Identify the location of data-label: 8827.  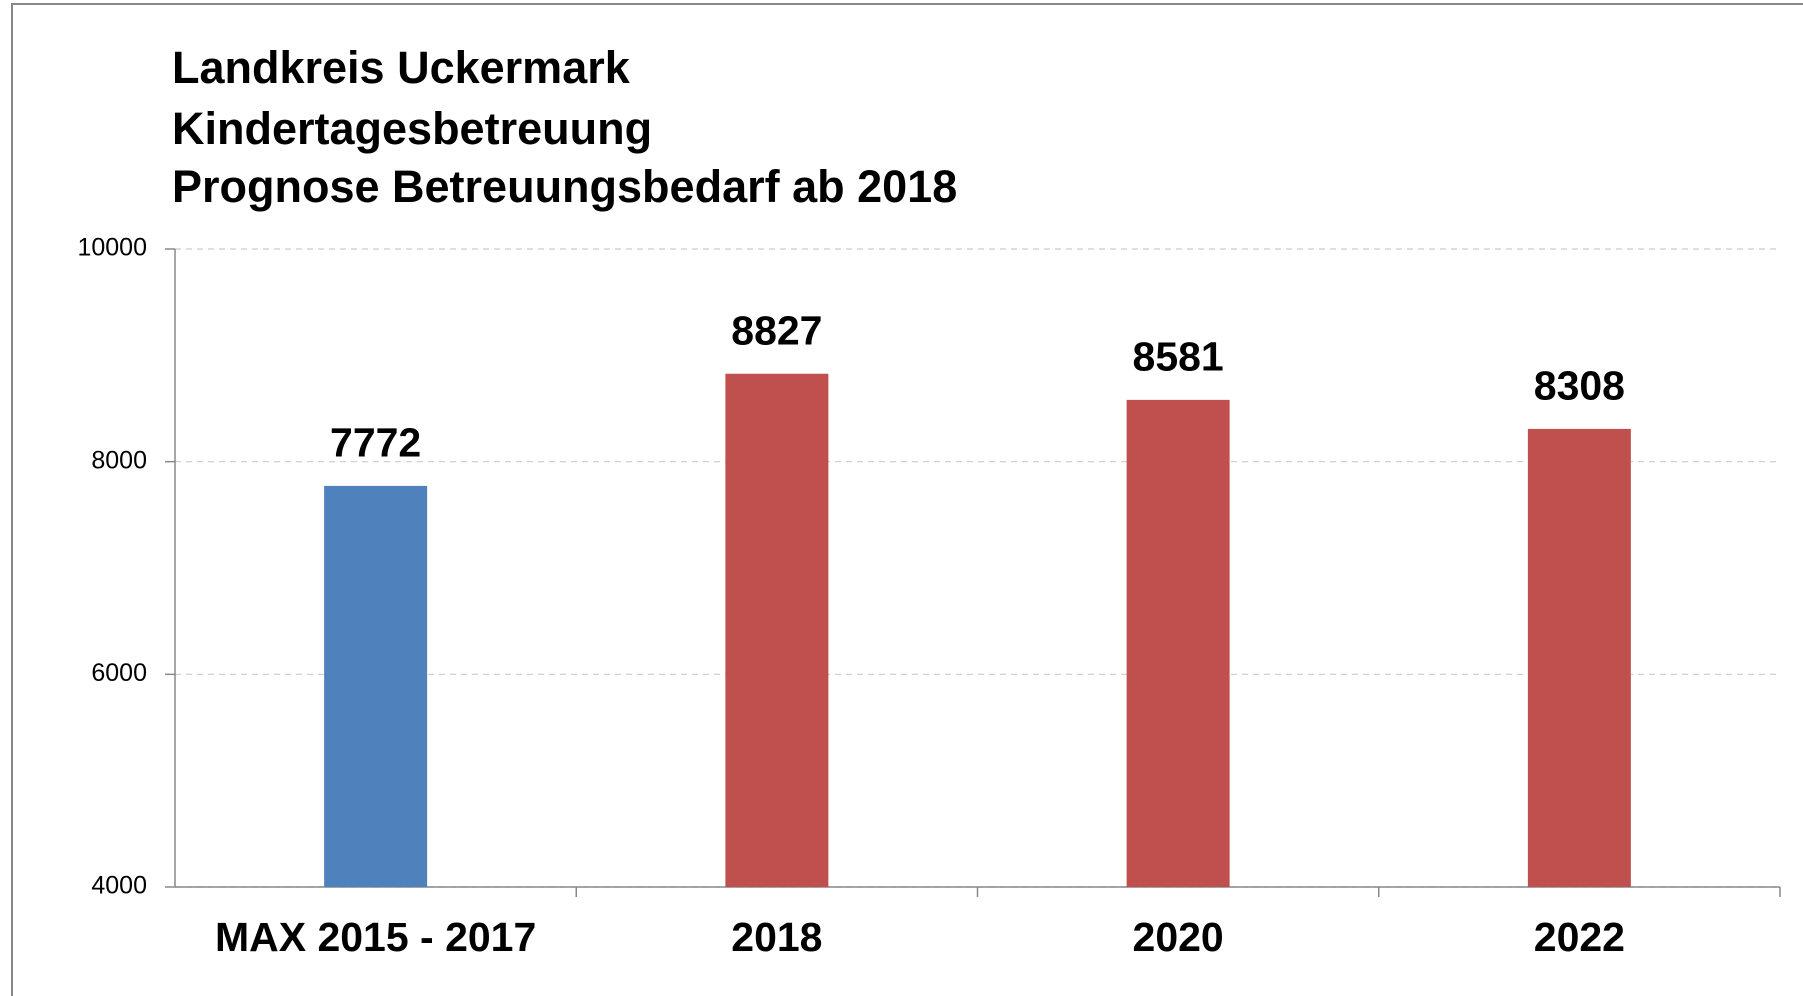
(776, 331).